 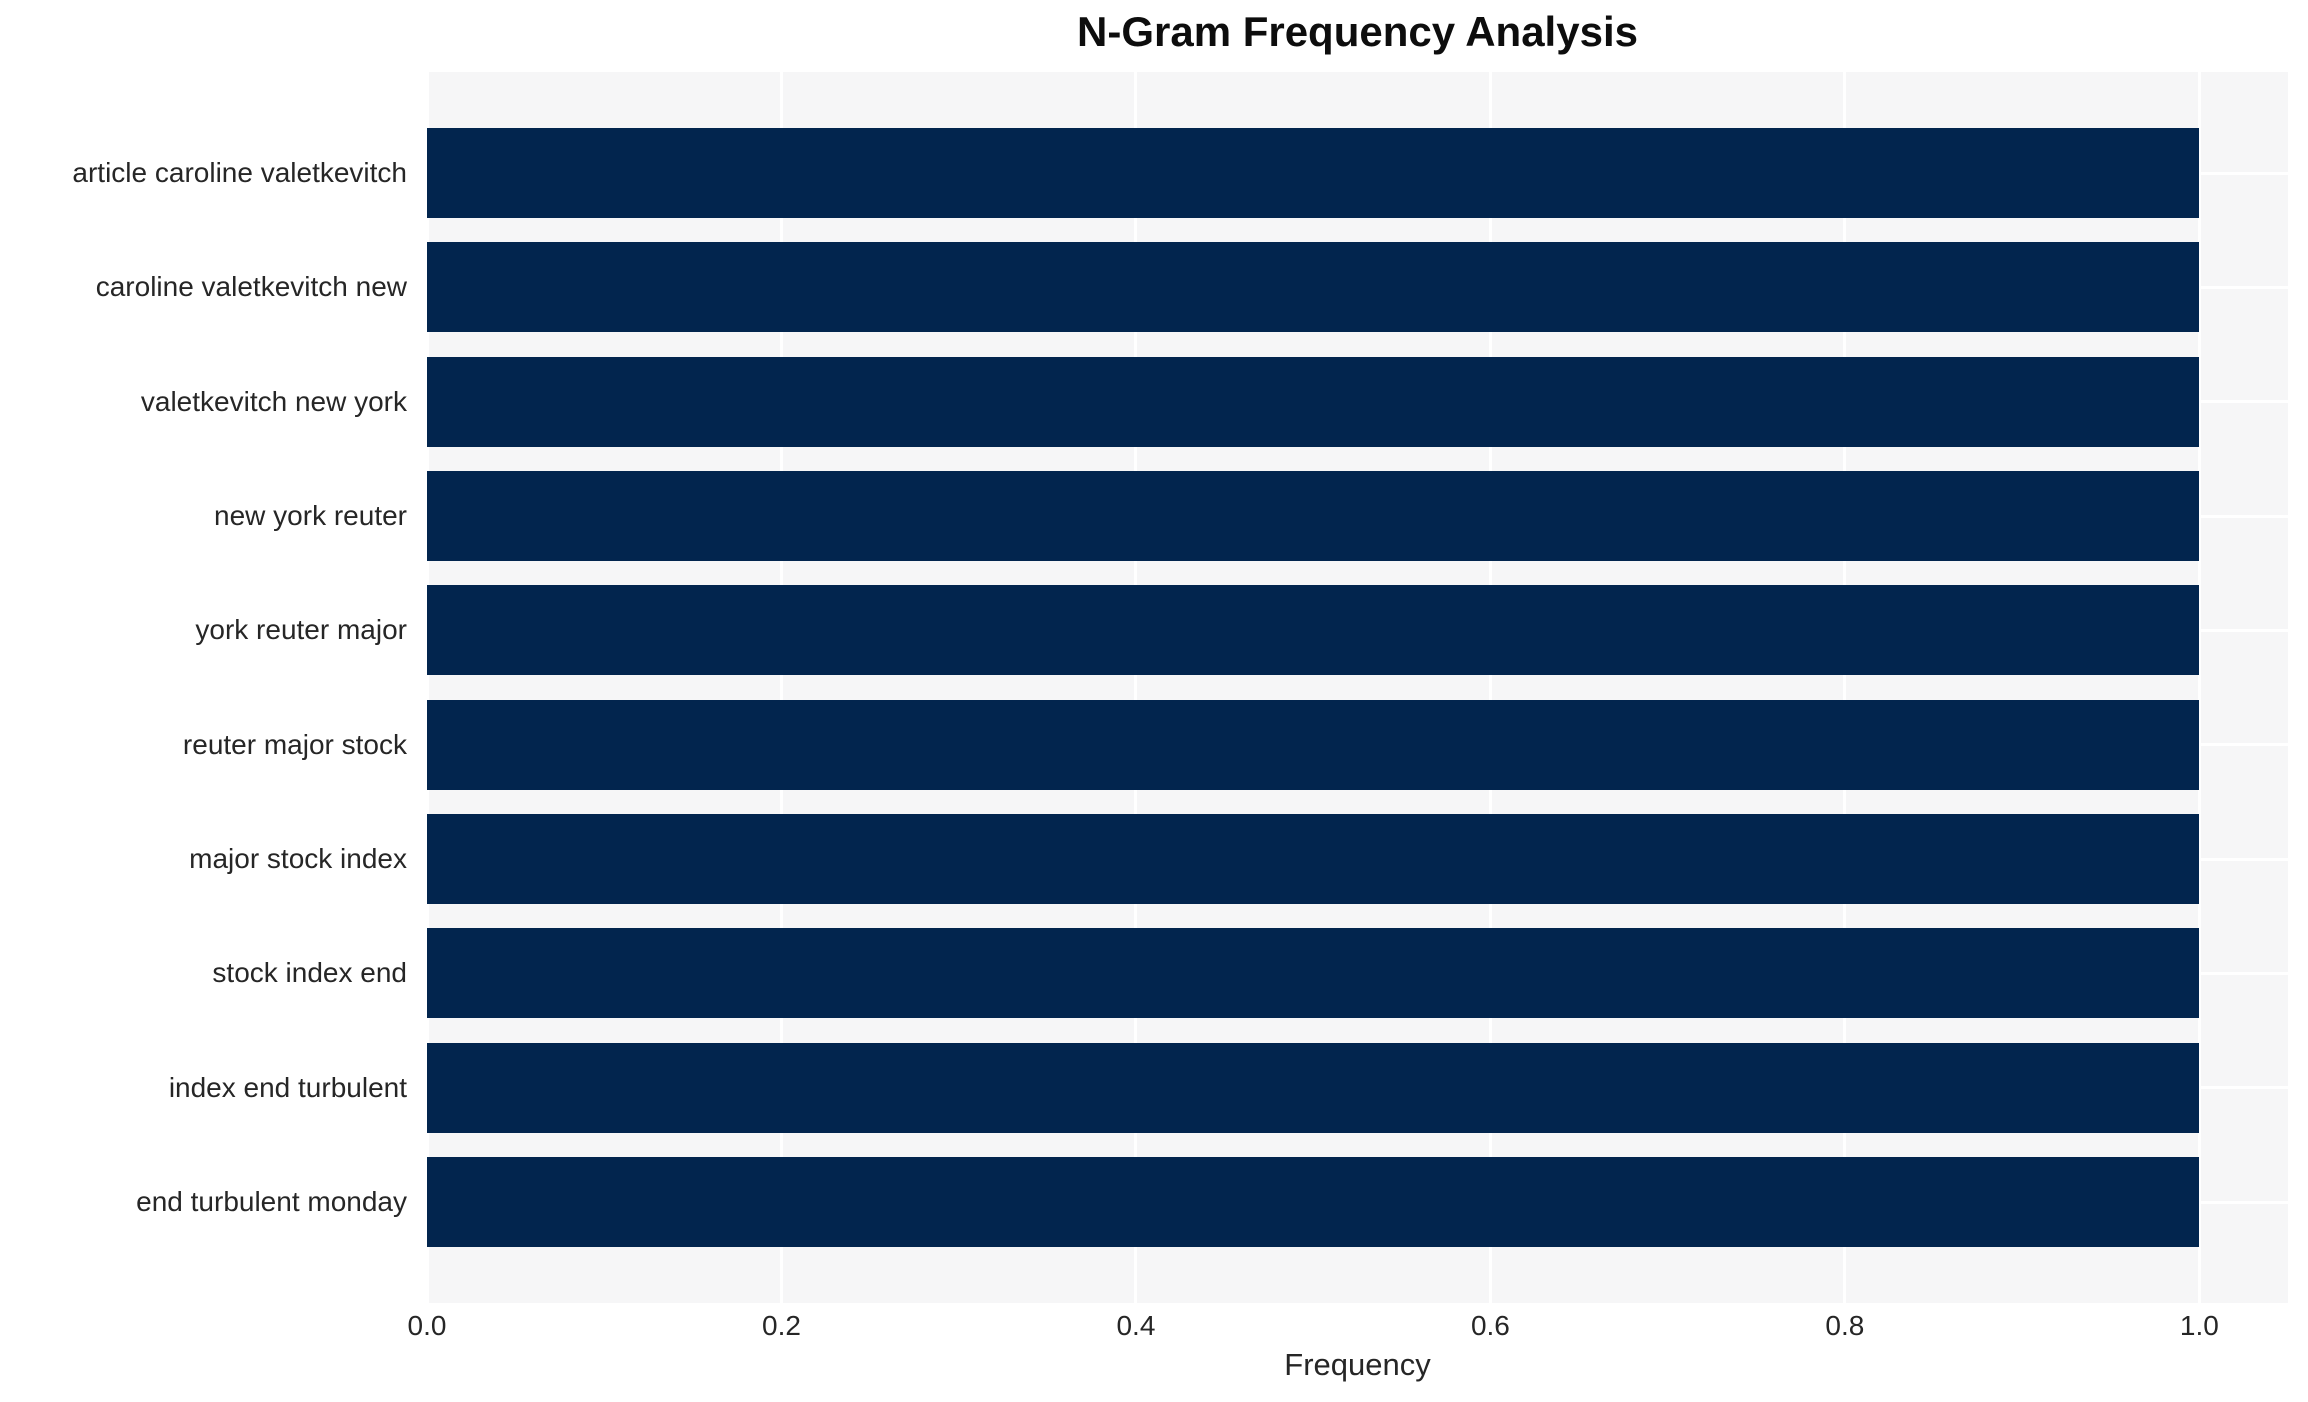 I want to click on x-axis-ticks: 0.0 0.2 0.4 0.6 0.8 1.0, so click(x=1348, y=1327).